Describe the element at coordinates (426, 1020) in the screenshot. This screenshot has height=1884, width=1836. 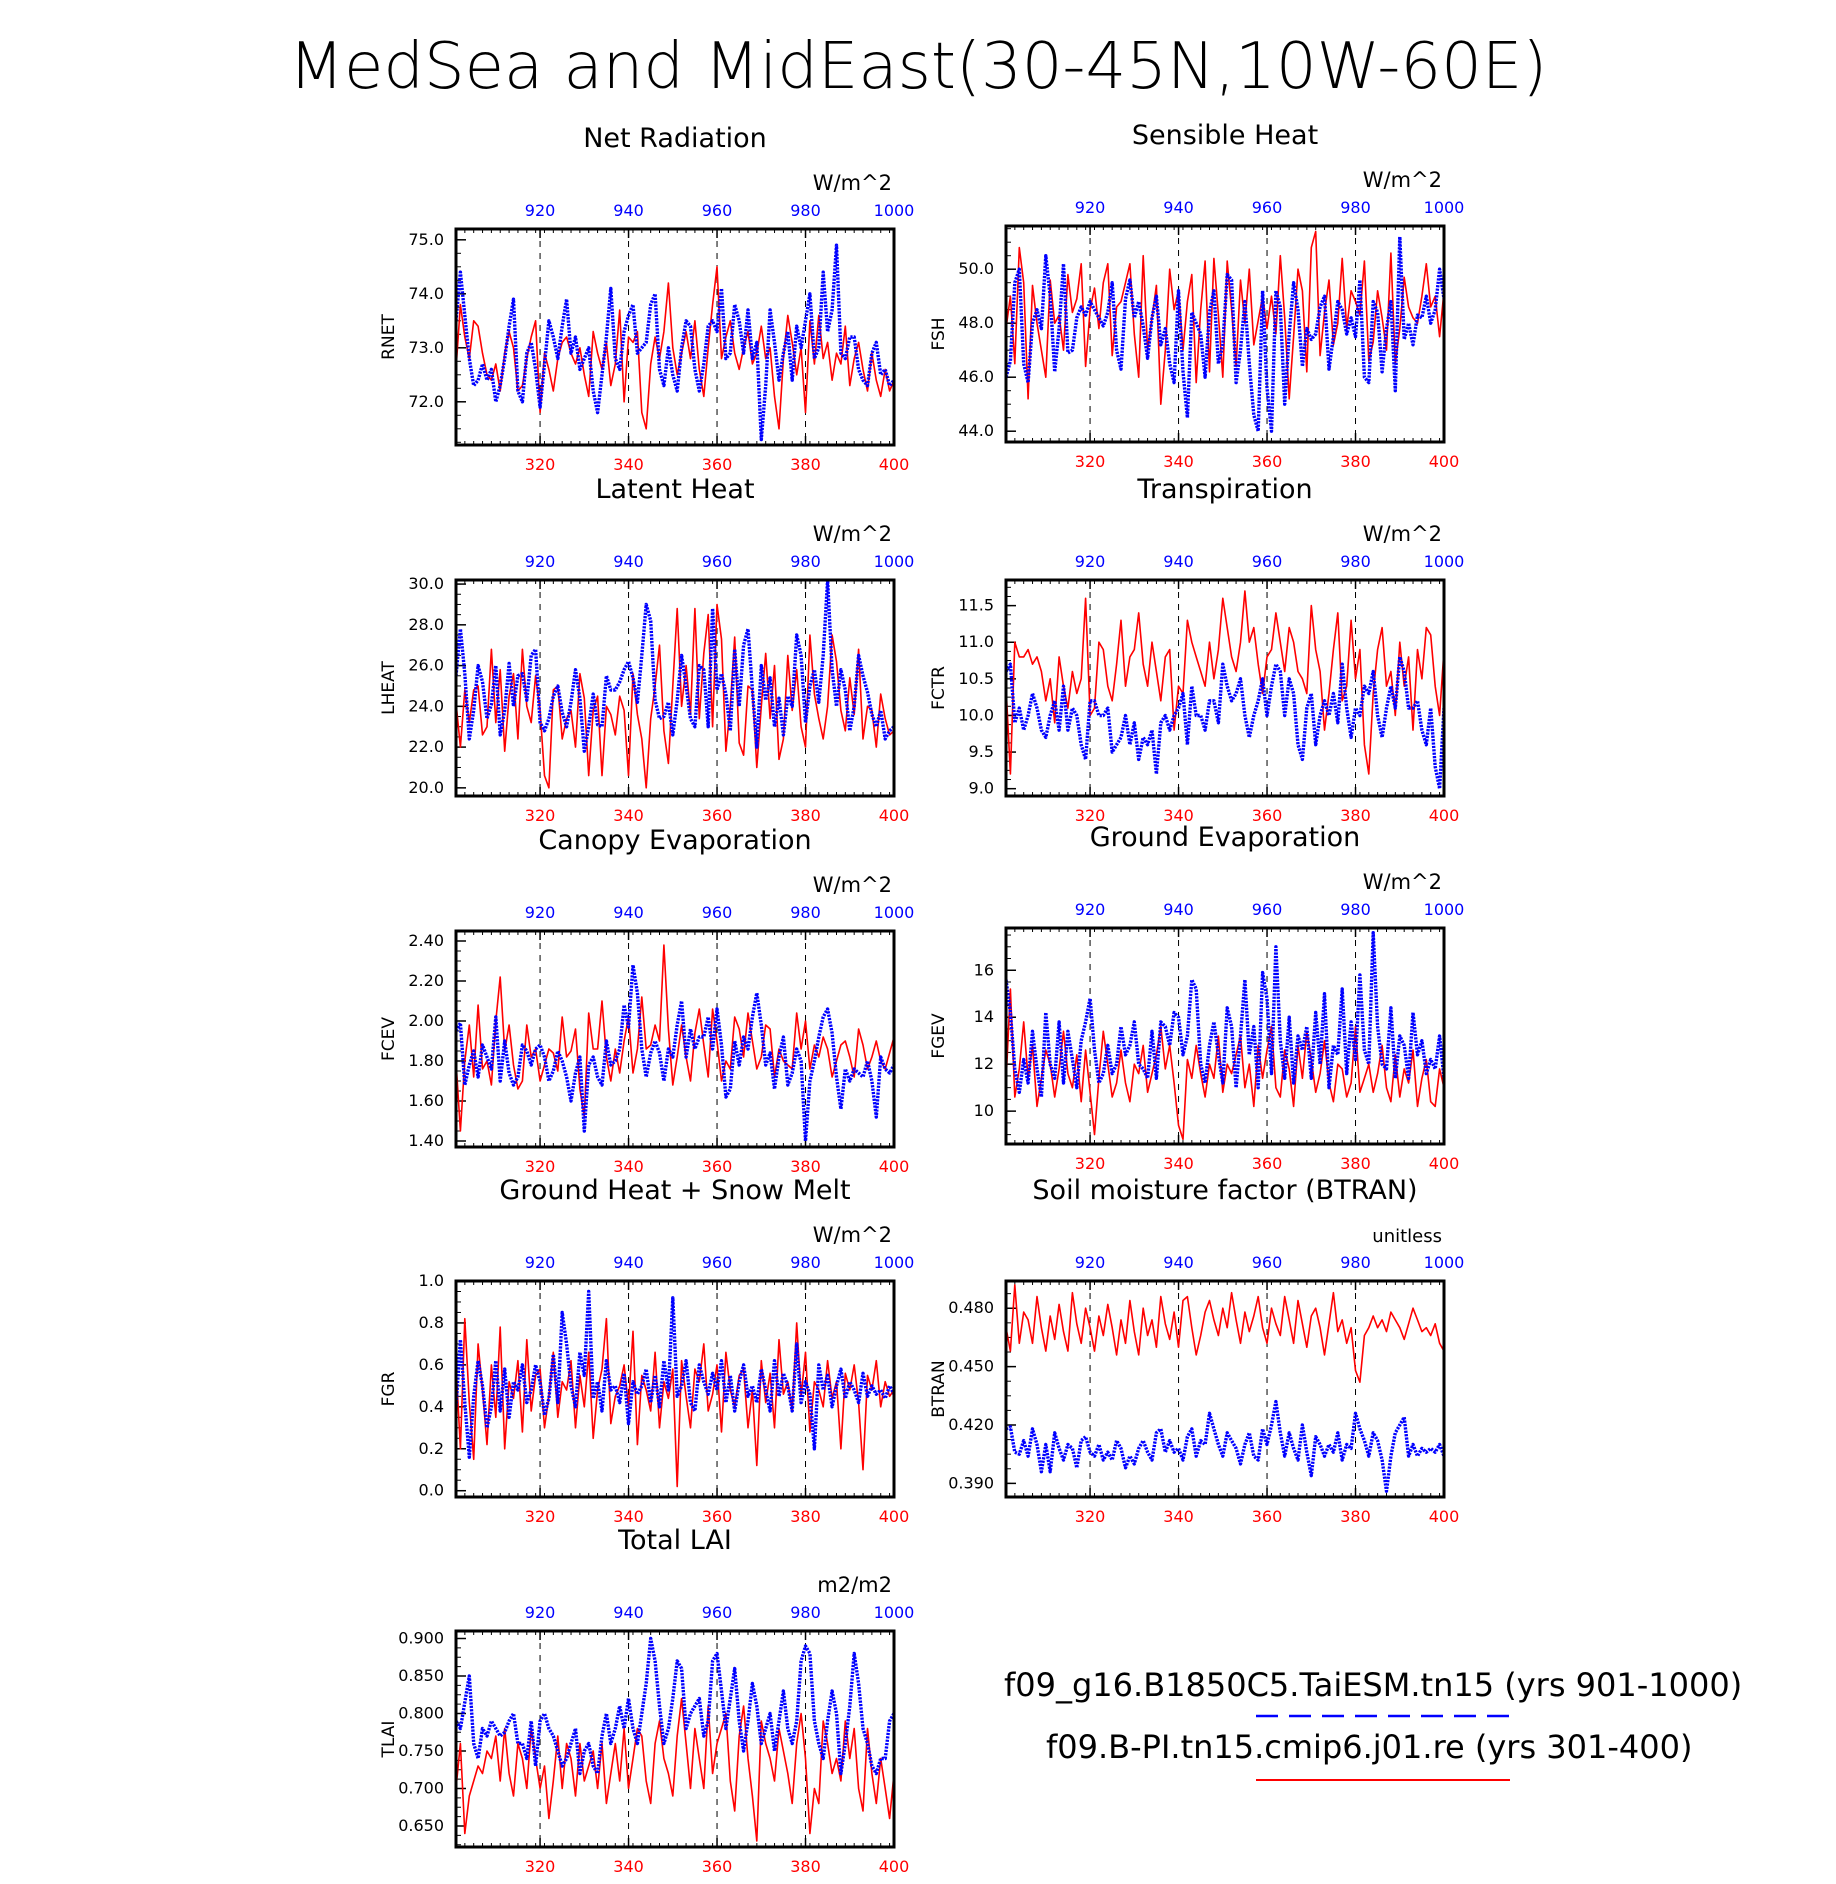
I see `y-tick-label: 2.00` at that location.